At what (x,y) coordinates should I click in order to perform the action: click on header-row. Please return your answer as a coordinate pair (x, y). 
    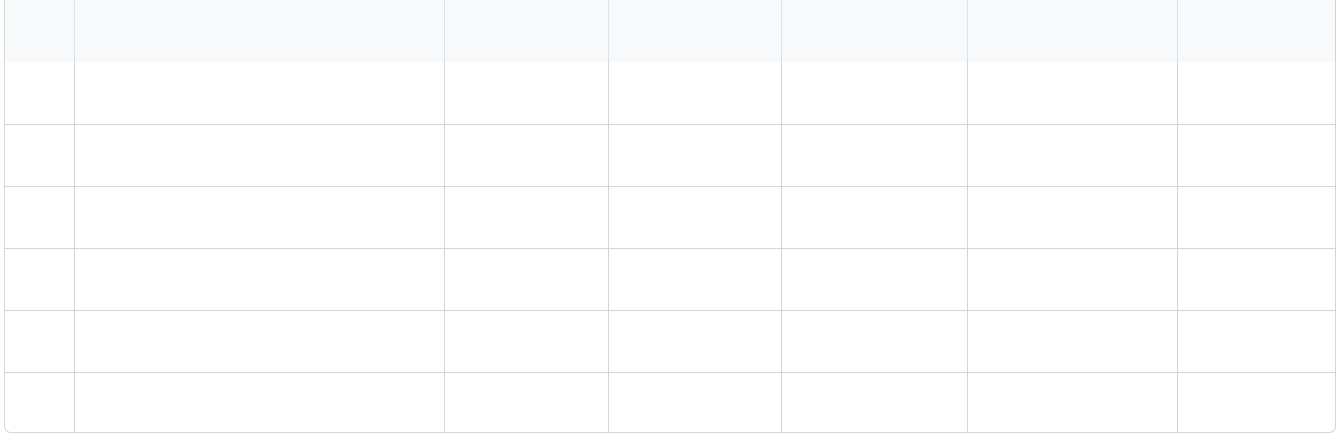
    Looking at the image, I should click on (670, 31).